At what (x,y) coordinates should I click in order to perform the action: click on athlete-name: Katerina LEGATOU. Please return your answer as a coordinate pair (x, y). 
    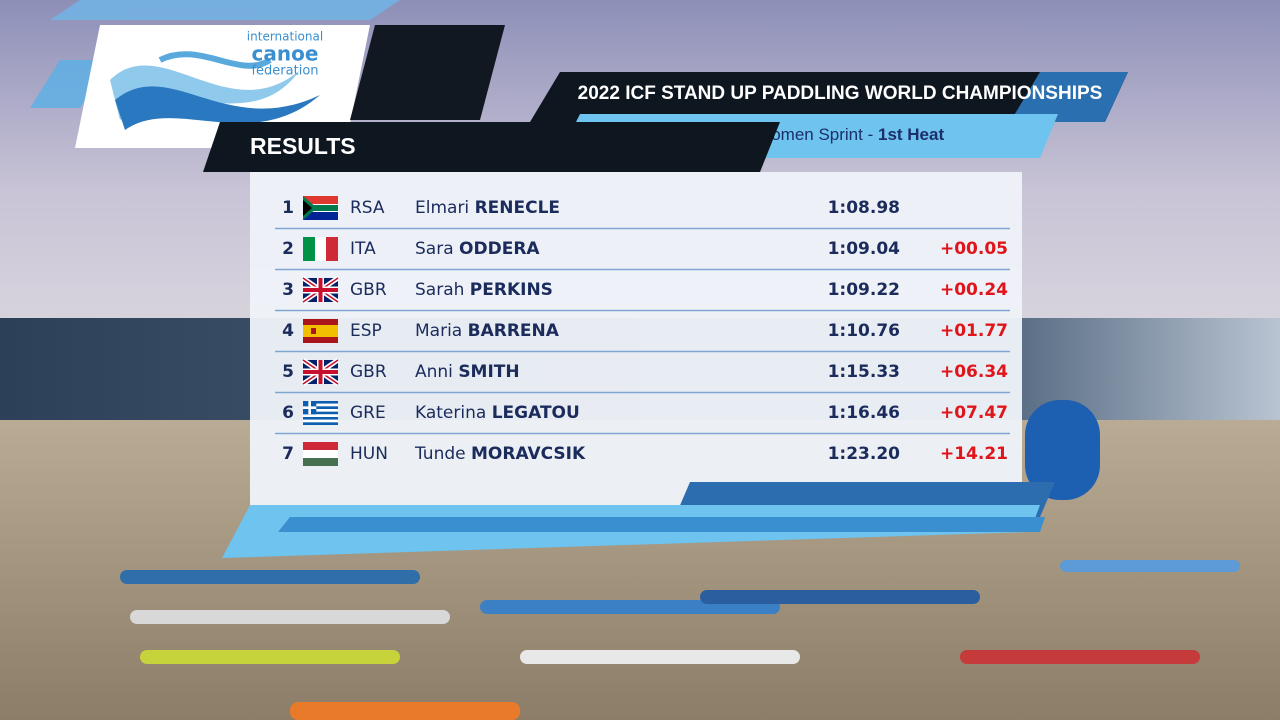
    Looking at the image, I should click on (497, 413).